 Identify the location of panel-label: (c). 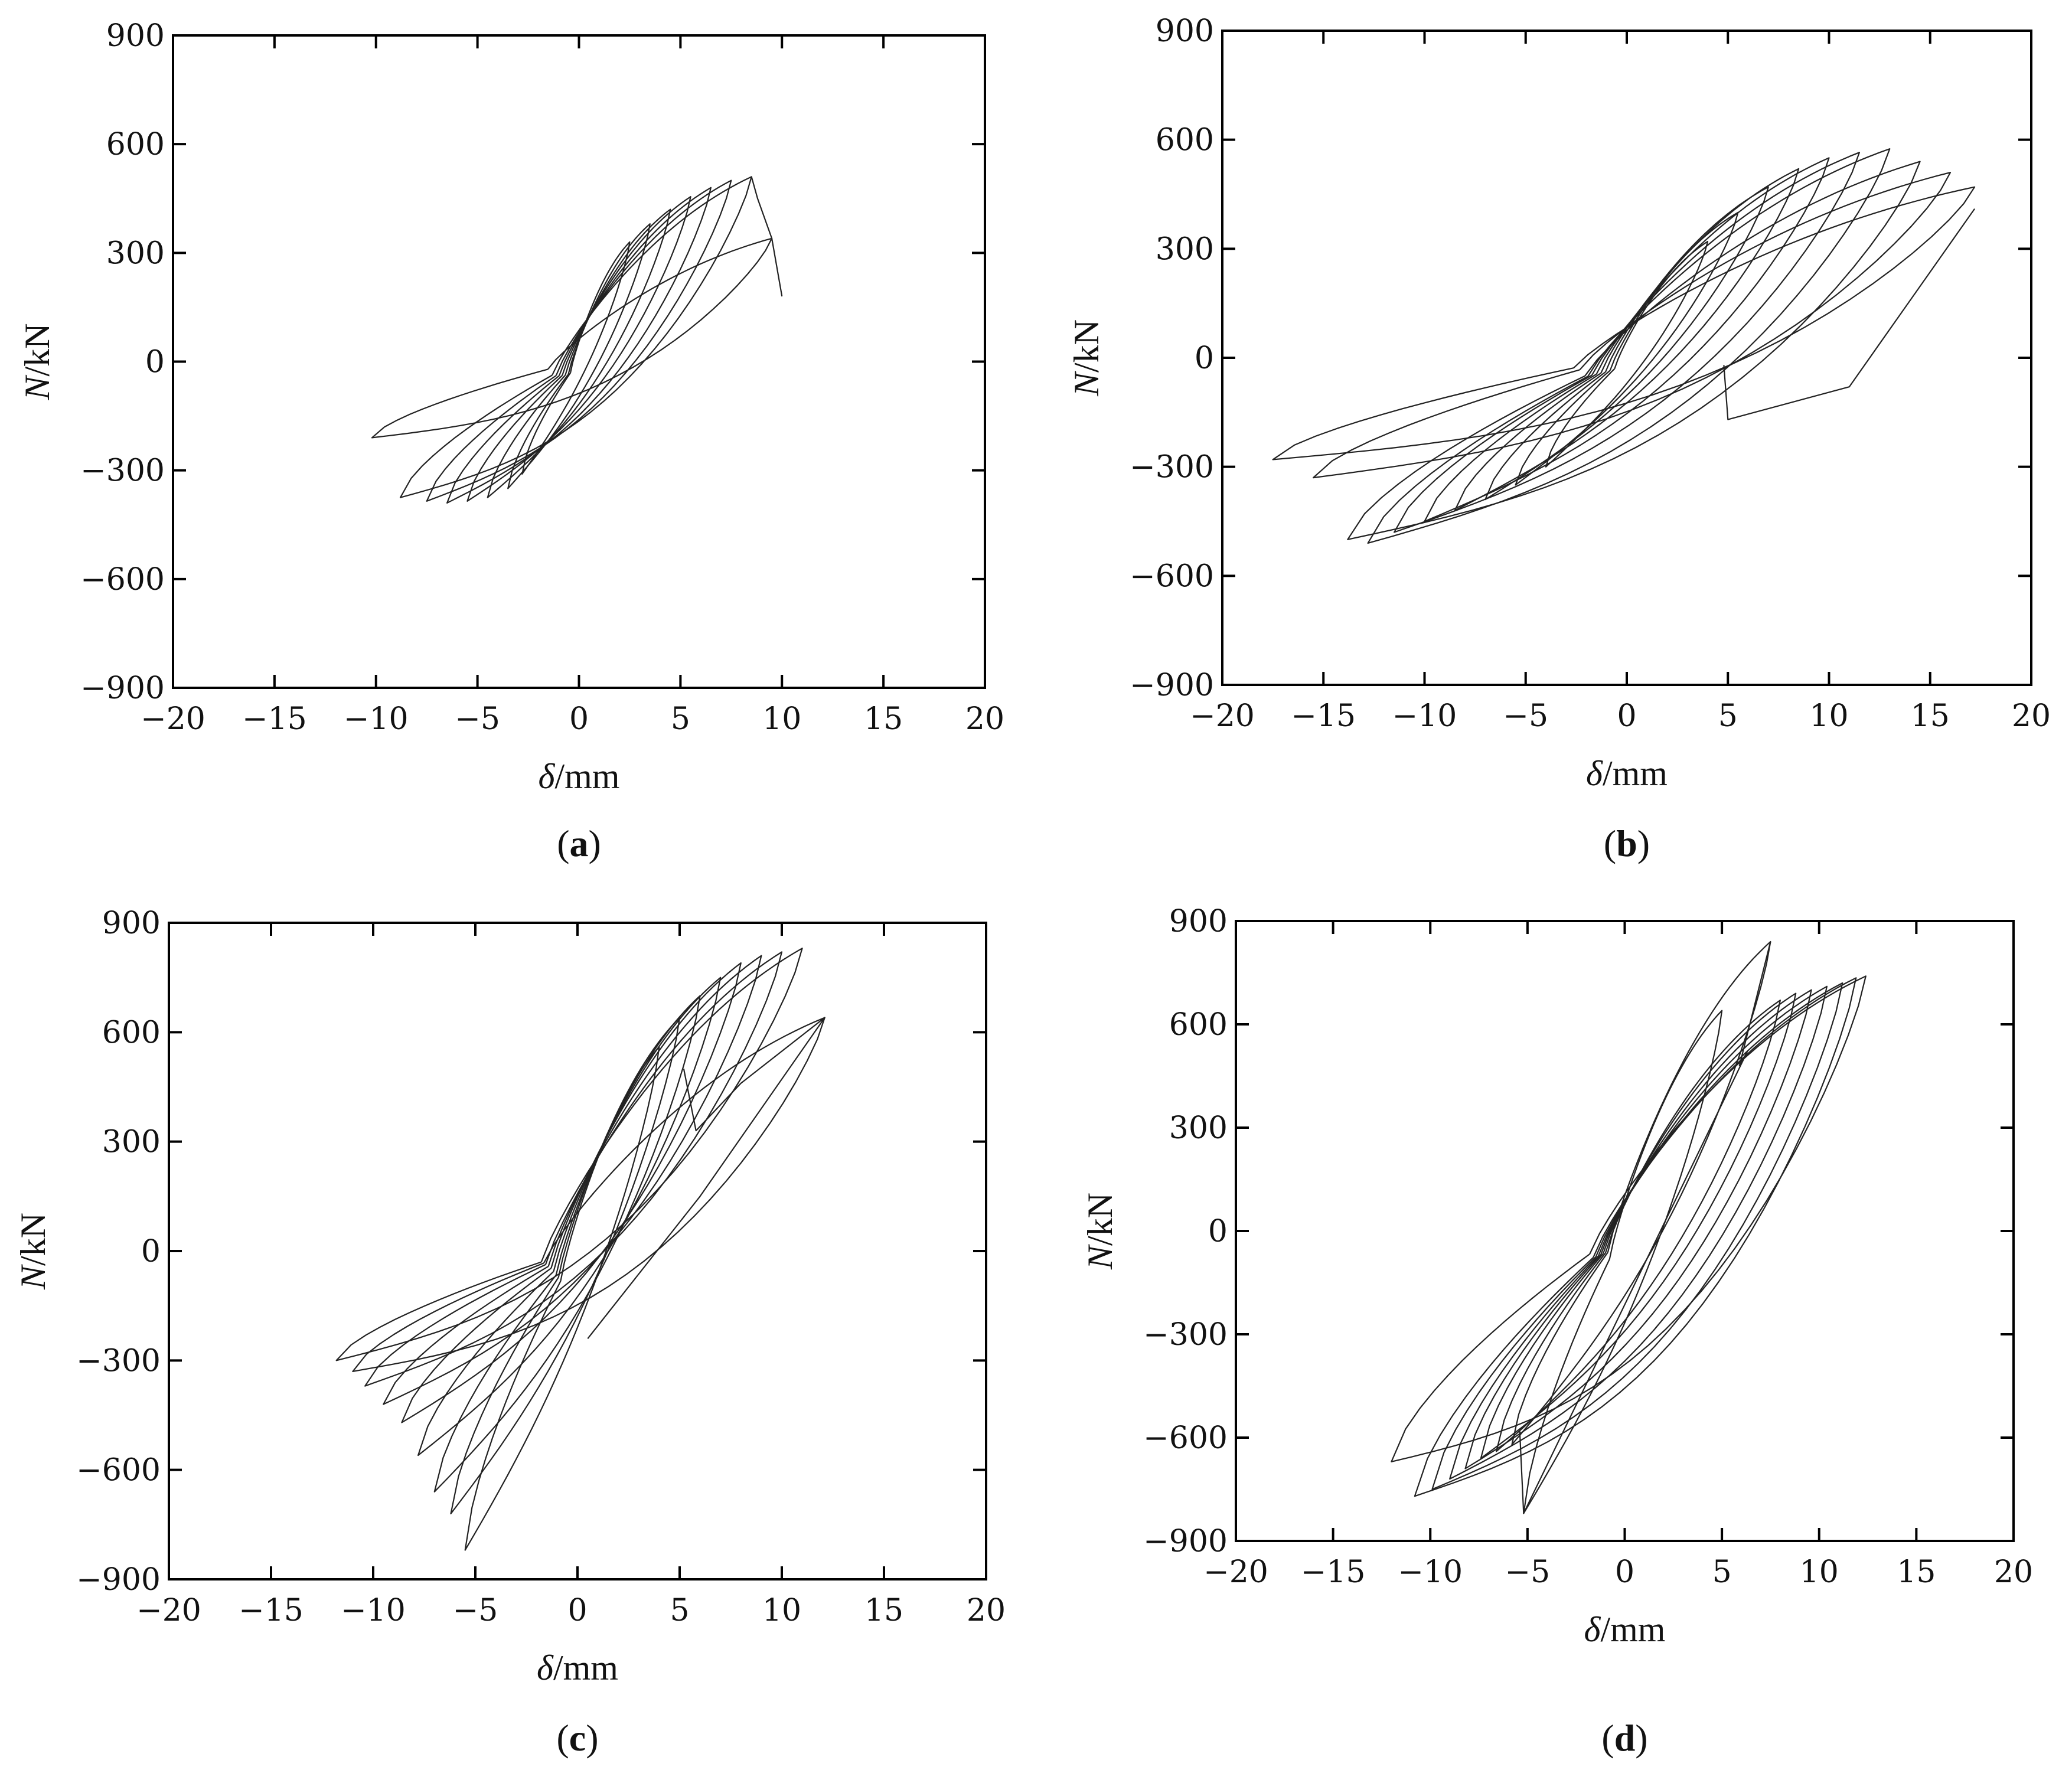
(577, 1738).